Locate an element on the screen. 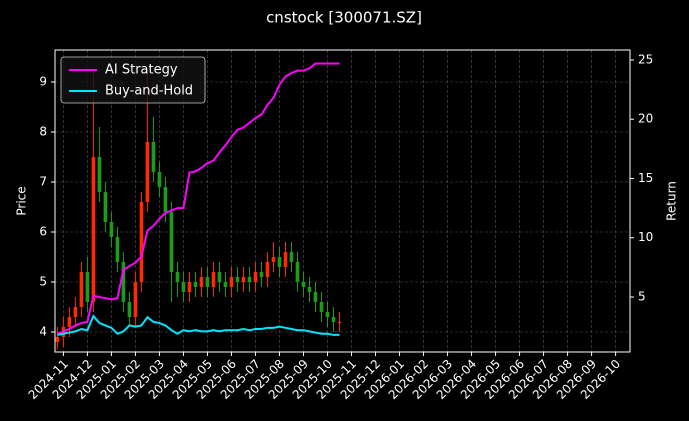 The height and width of the screenshot is (421, 689). y2-tick-label: 5 is located at coordinates (642, 297).